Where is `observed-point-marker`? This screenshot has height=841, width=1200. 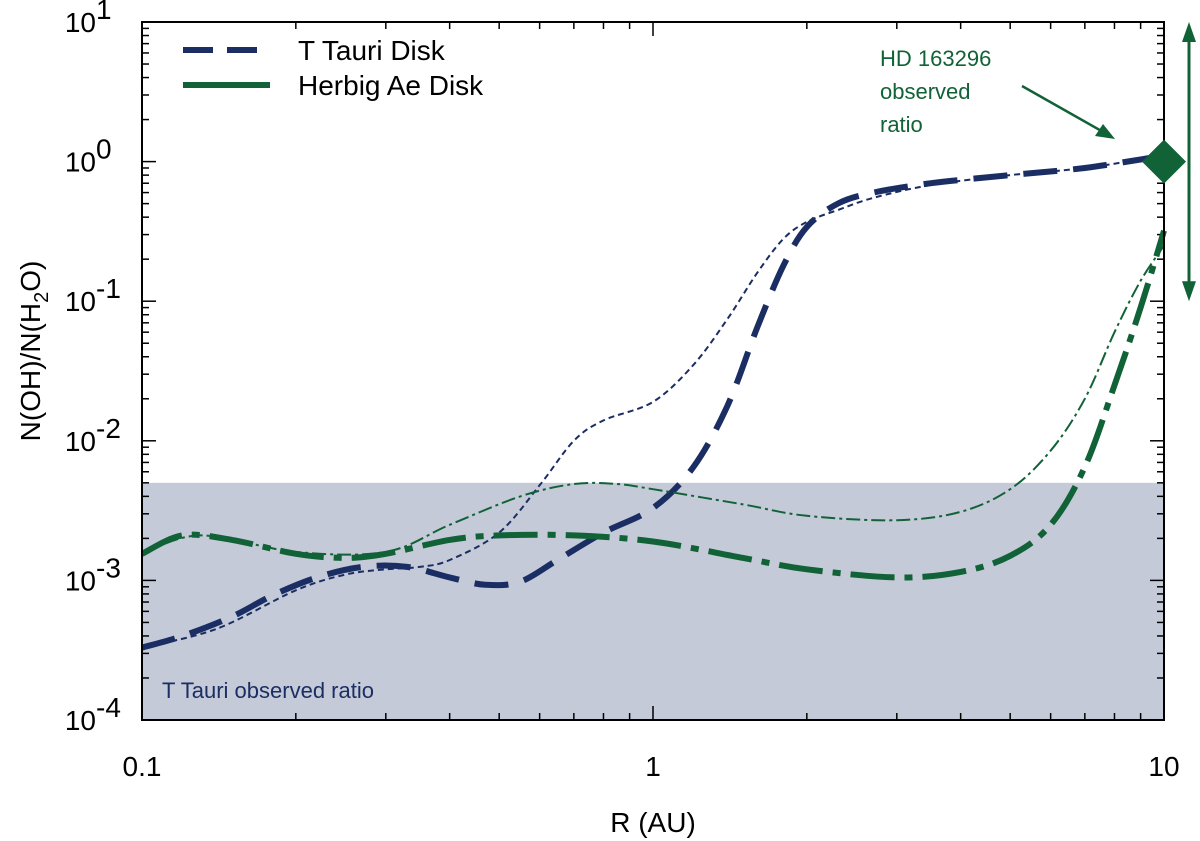
observed-point-marker is located at coordinates (1164, 161).